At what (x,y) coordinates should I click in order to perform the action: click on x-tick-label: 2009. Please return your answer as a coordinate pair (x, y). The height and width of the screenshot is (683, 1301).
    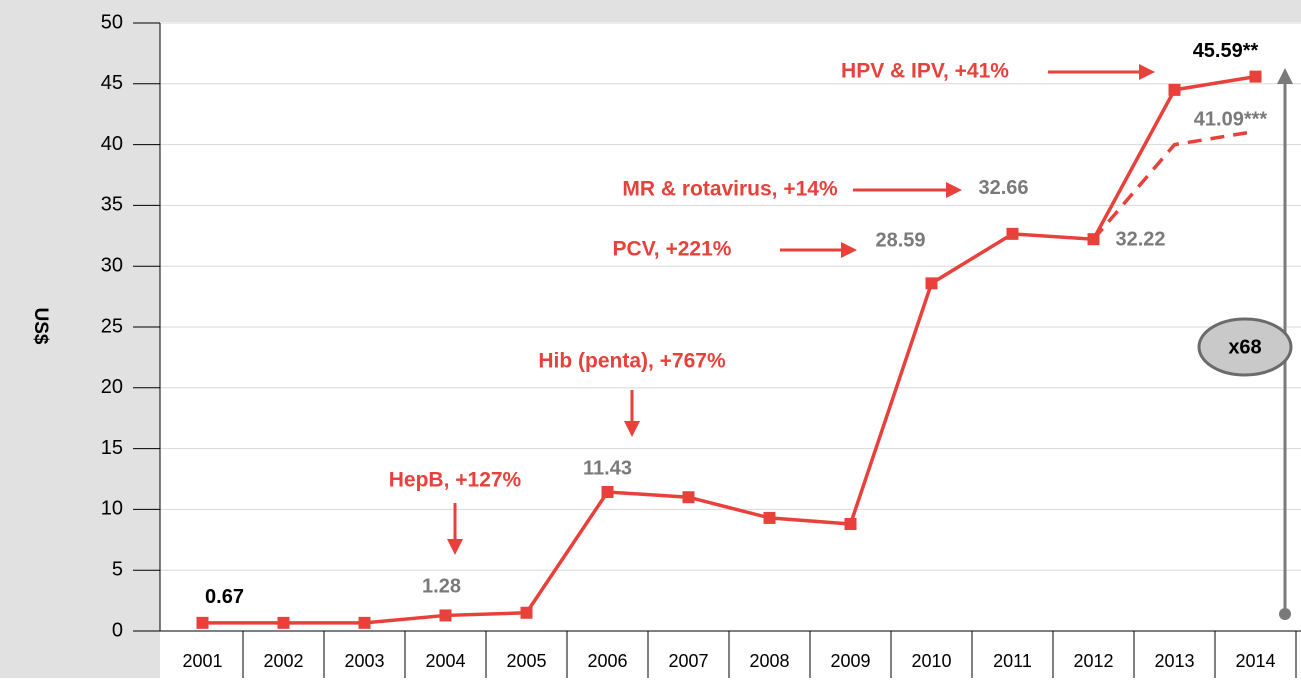
    Looking at the image, I should click on (850, 661).